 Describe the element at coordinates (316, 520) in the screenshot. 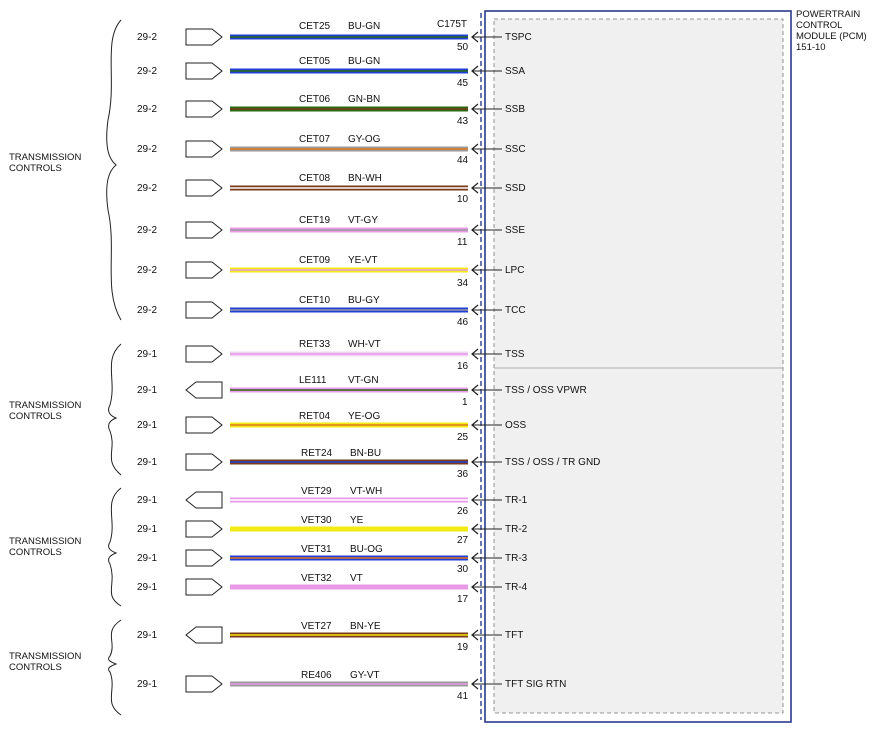

I see `circuit-label: VET30` at that location.